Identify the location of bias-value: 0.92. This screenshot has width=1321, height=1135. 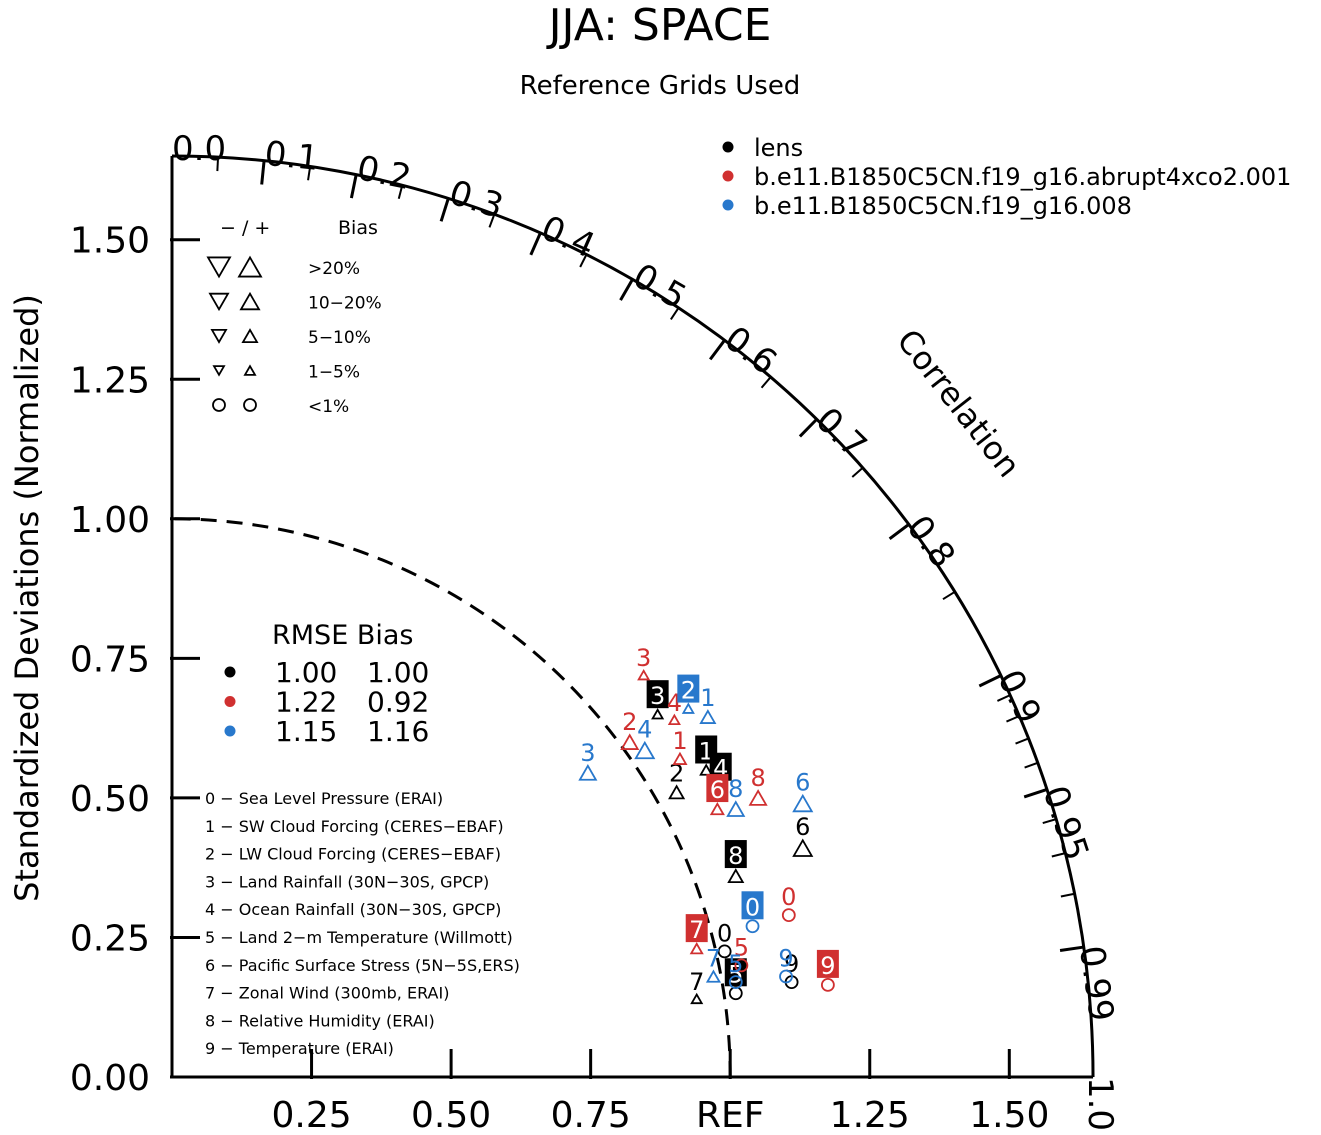
(398, 702).